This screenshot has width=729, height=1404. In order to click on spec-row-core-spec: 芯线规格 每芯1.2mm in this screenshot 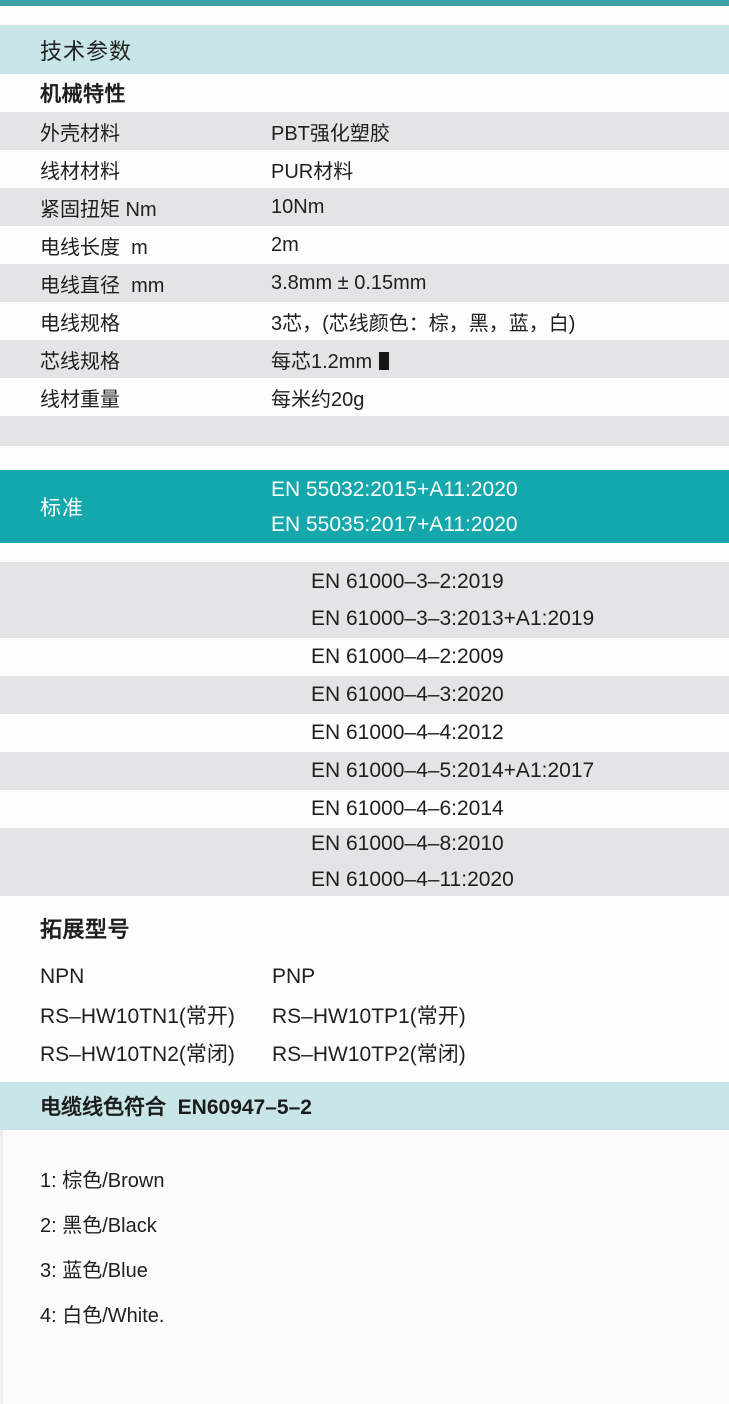, I will do `click(364, 359)`.